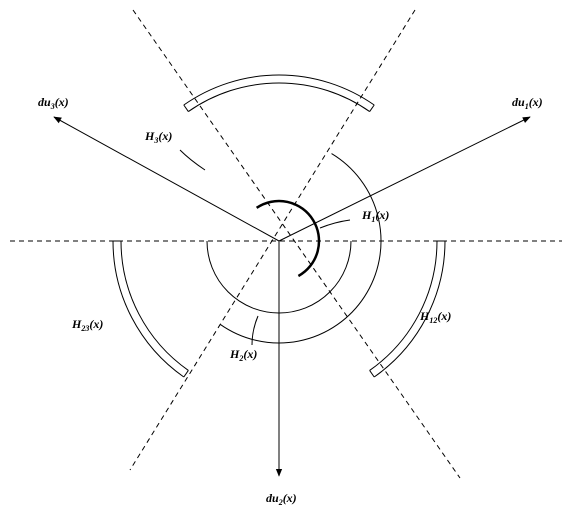 The width and height of the screenshot is (562, 512). I want to click on label: du2(x), so click(281, 499).